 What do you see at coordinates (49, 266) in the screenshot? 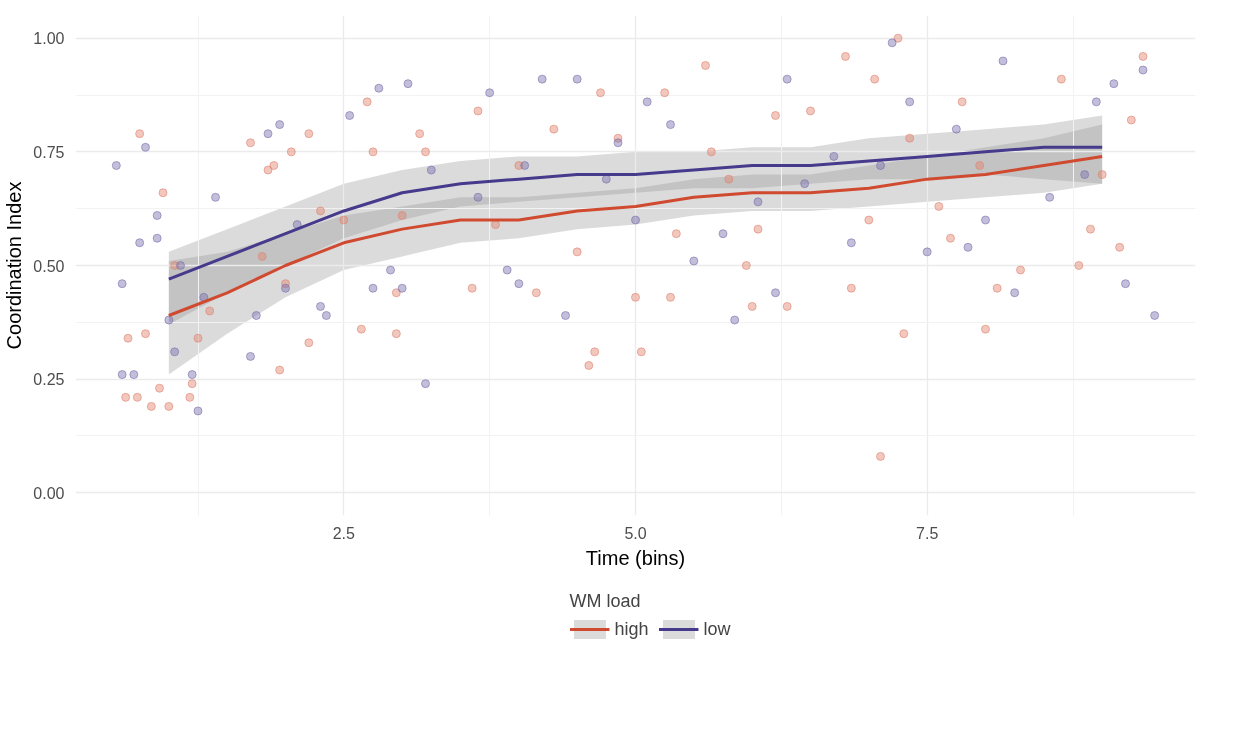
I see `y-tick-label: 0.50` at bounding box center [49, 266].